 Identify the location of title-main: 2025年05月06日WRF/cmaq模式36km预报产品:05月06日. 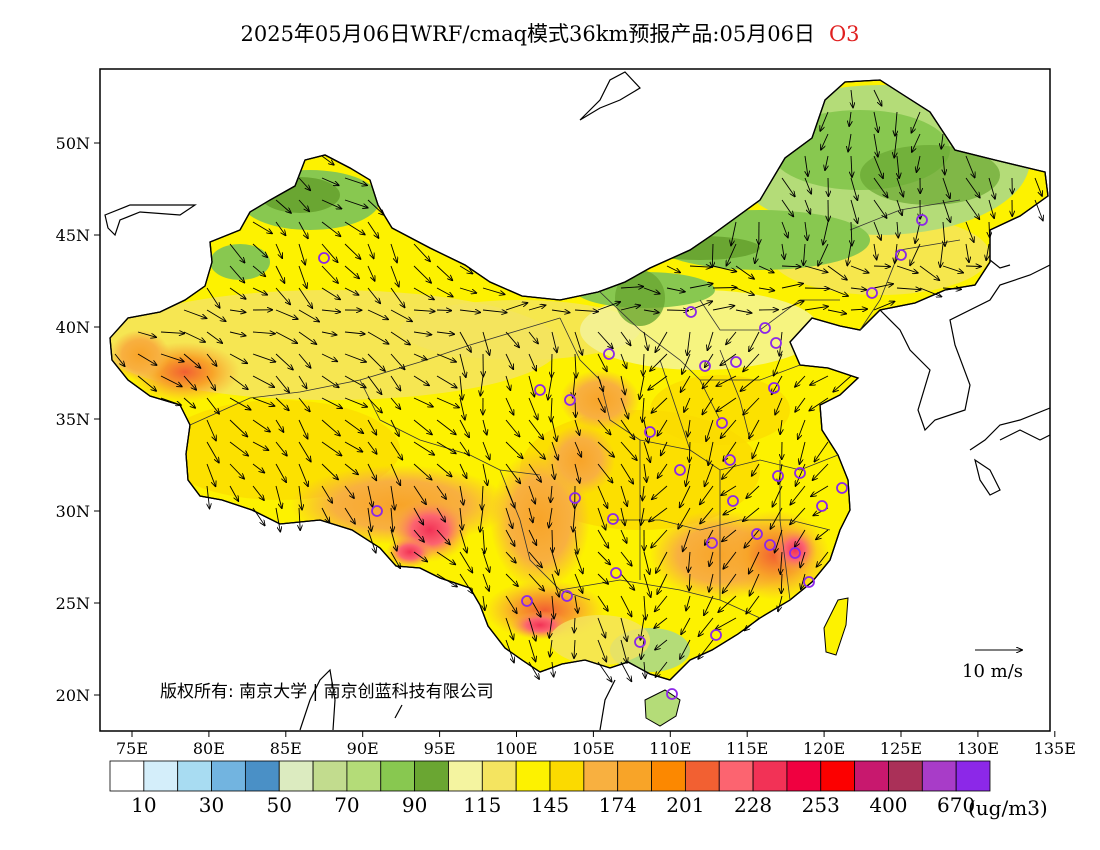
(527, 34).